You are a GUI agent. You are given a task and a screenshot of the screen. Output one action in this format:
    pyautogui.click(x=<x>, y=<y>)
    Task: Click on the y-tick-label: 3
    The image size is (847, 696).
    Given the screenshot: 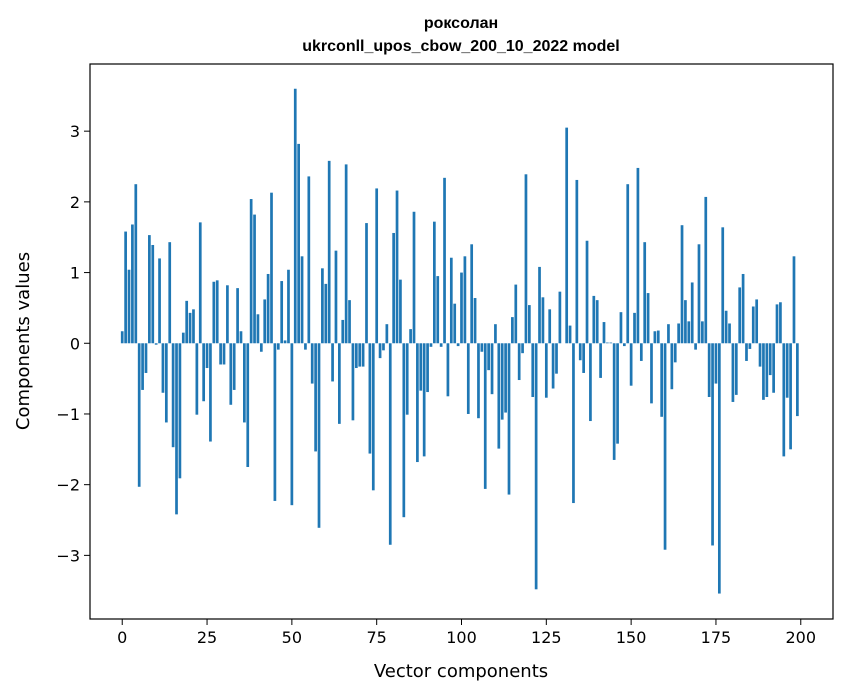 What is the action you would take?
    pyautogui.click(x=75, y=131)
    